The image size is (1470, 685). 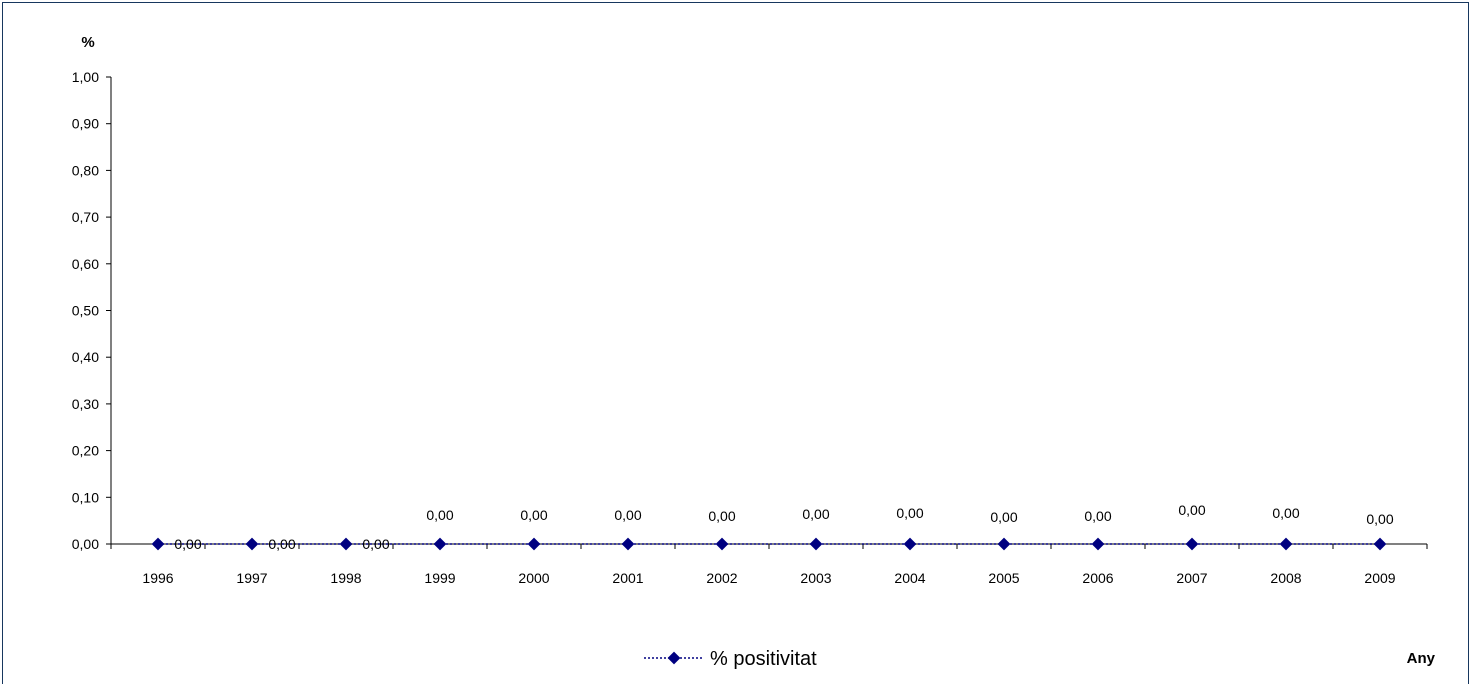 I want to click on legend-label: % positivitat, so click(x=763, y=659).